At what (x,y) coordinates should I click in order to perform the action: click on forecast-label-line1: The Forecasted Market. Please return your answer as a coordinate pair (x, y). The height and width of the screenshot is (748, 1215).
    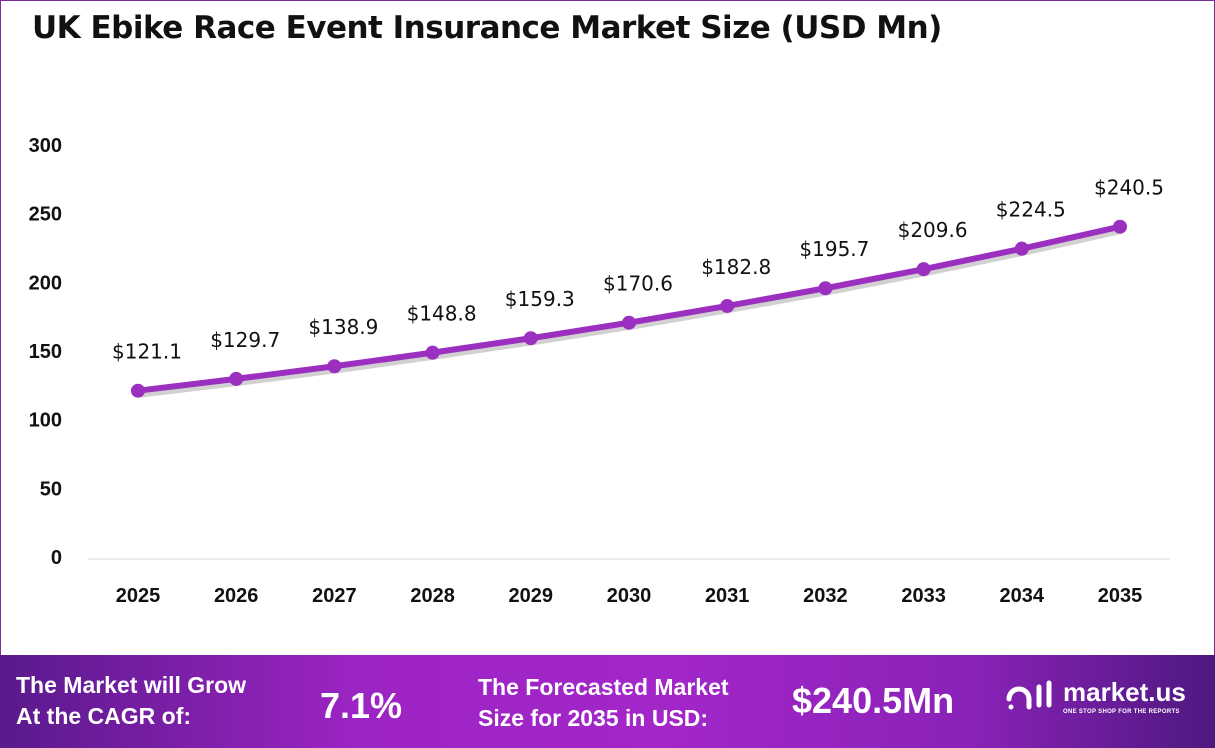
    Looking at the image, I should click on (603, 687).